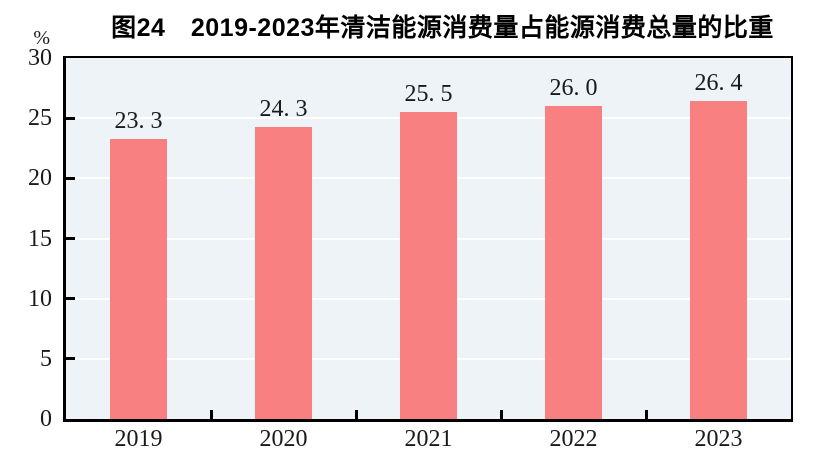 The height and width of the screenshot is (464, 830). What do you see at coordinates (46, 419) in the screenshot?
I see `y-tick-label: 0` at bounding box center [46, 419].